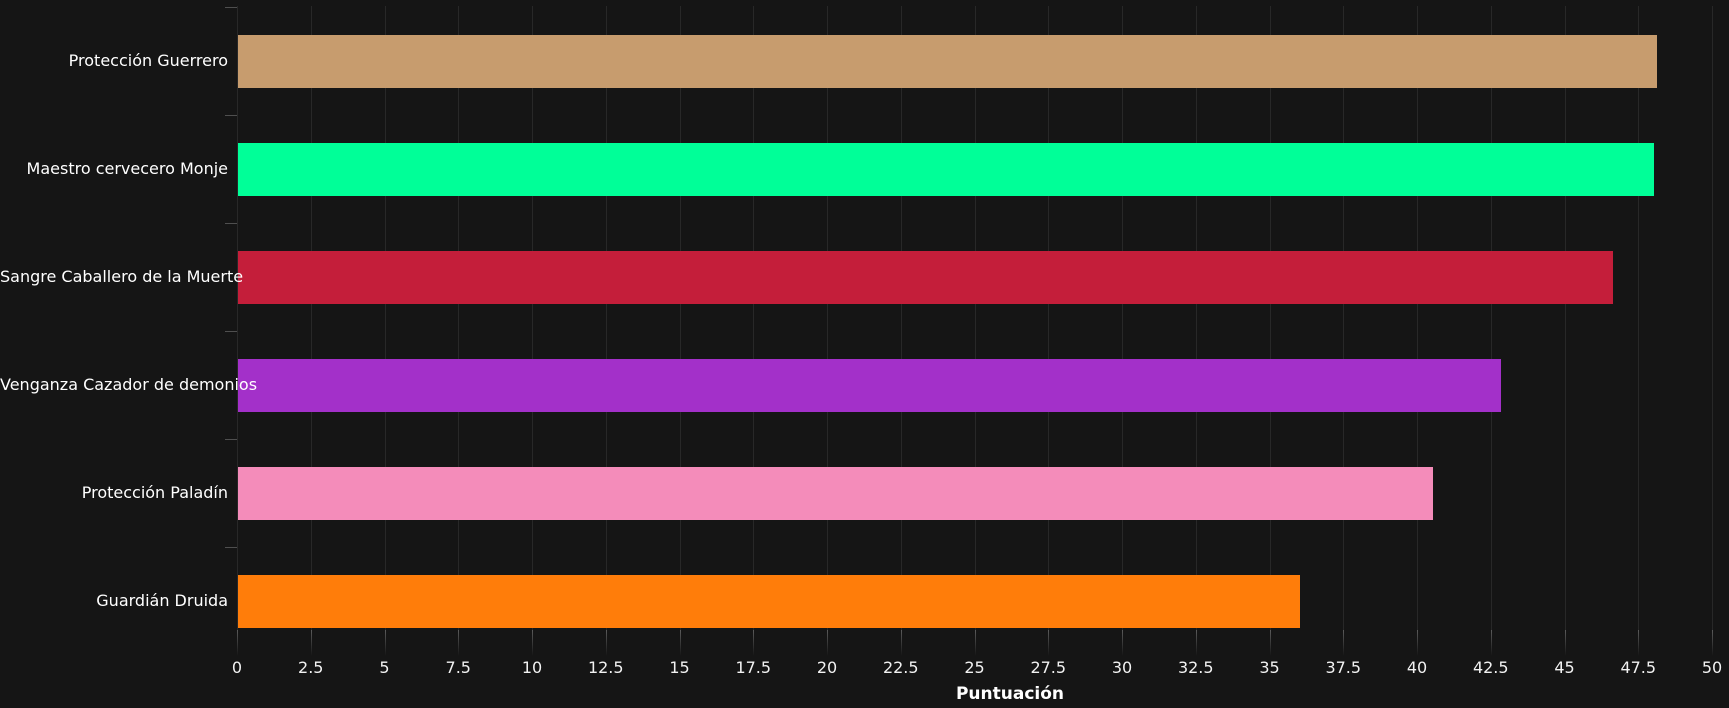 The image size is (1729, 708). I want to click on gridline-x-22.5, so click(901, 318).